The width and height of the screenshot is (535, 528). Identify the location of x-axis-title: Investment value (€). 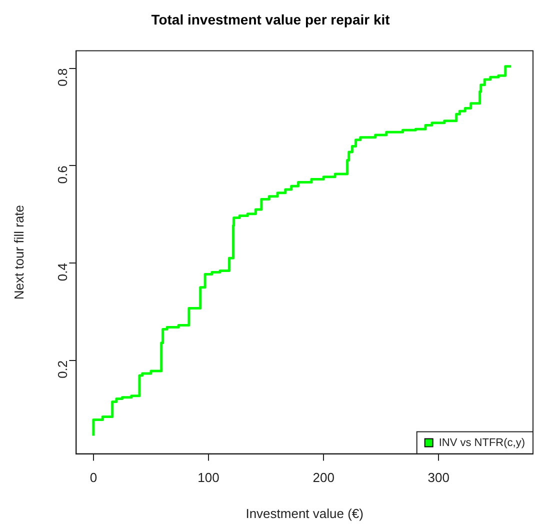
(305, 513).